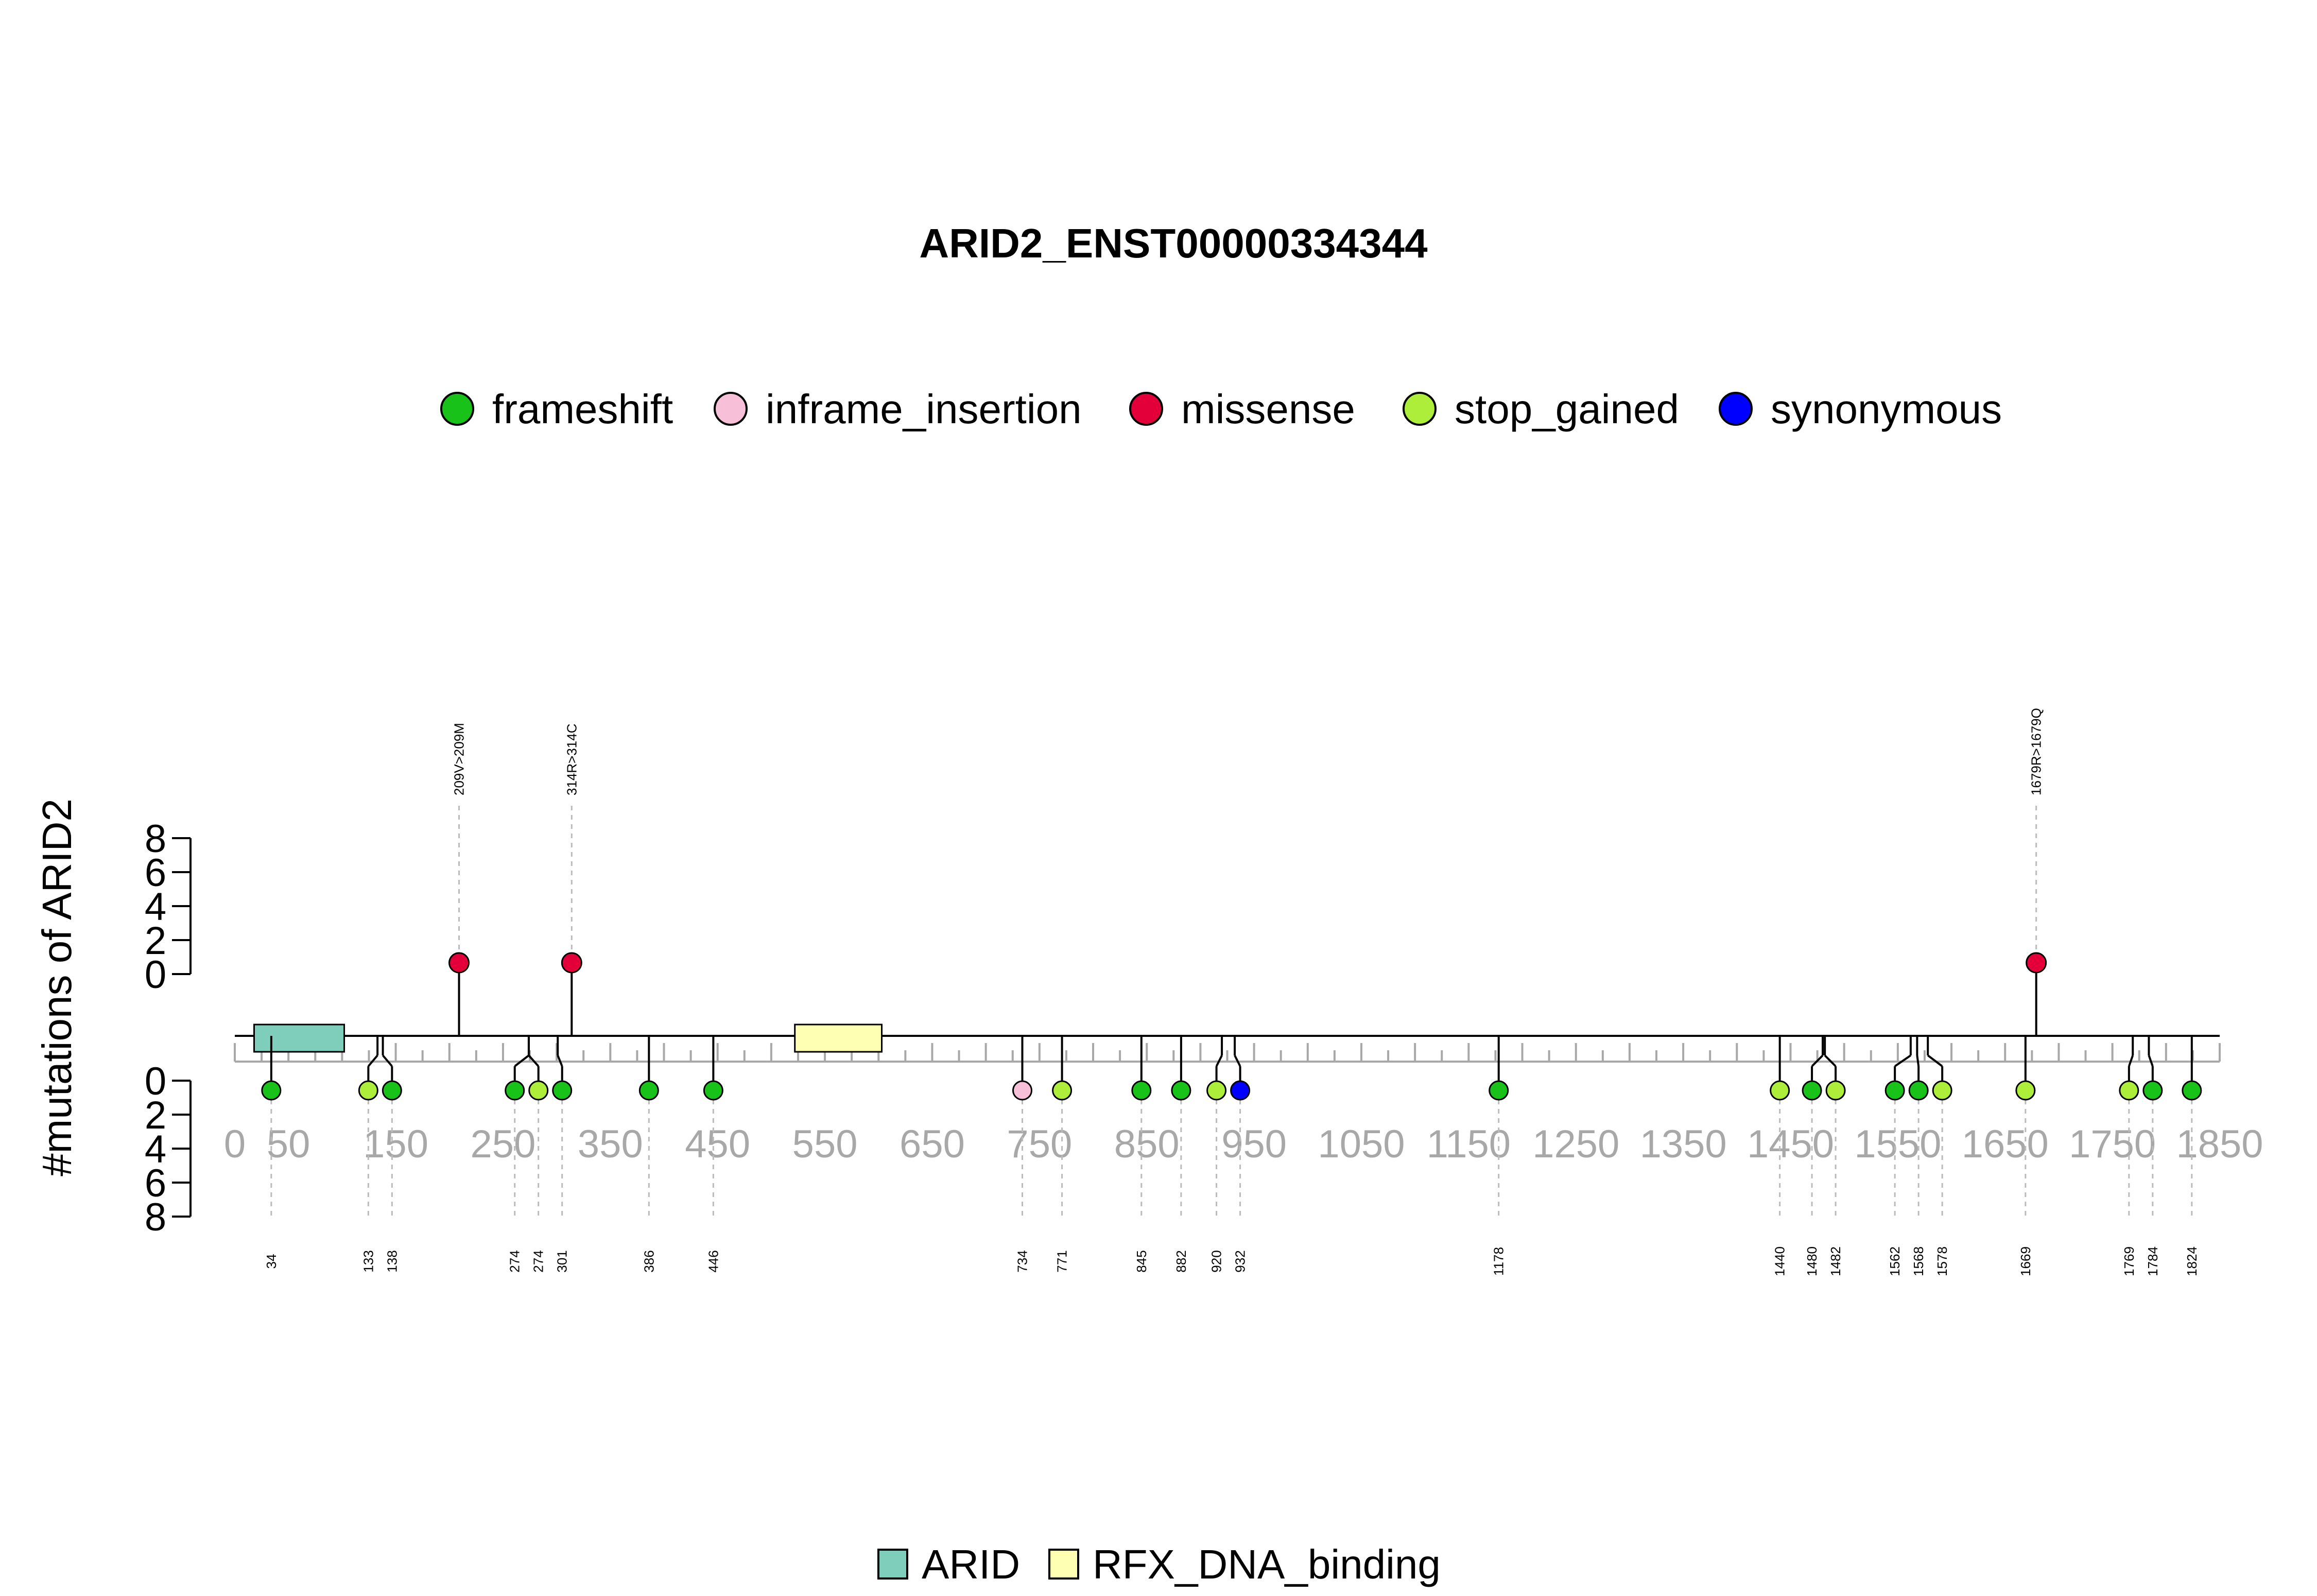 Image resolution: width=2317 pixels, height=1596 pixels. Describe the element at coordinates (838, 1038) in the screenshot. I see `domain-rfx-dna-binding` at that location.